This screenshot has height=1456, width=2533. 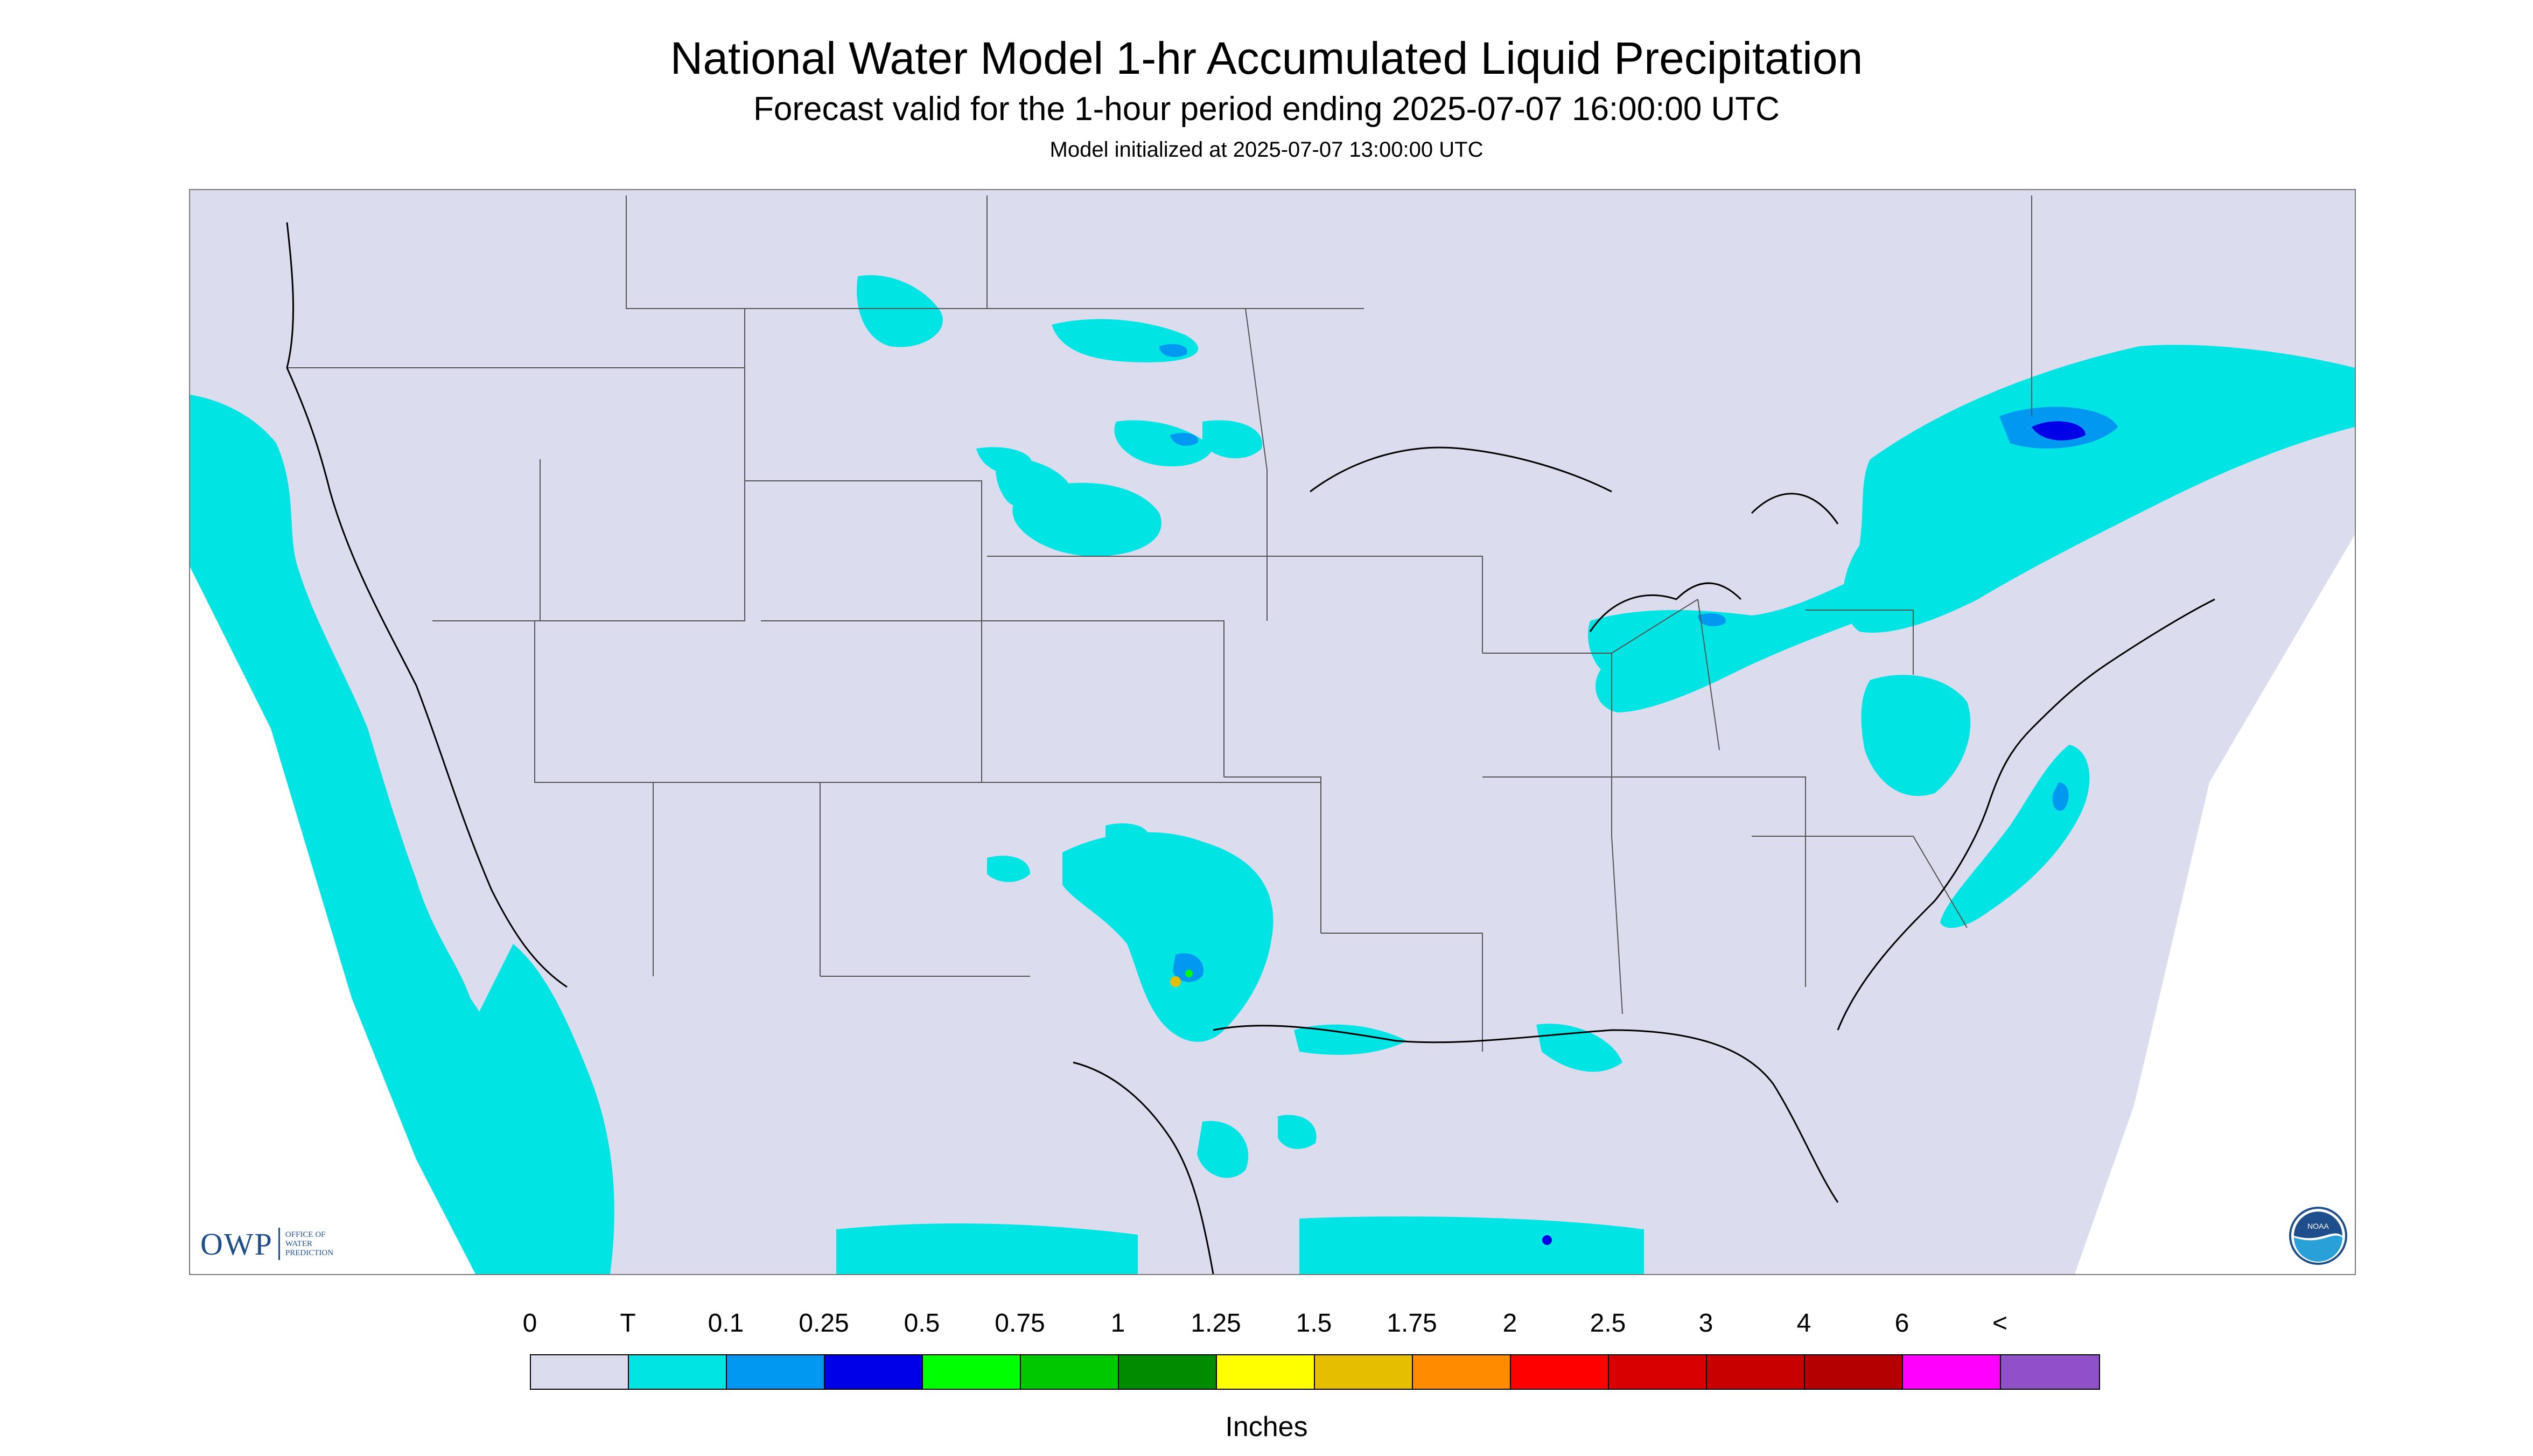 What do you see at coordinates (2318, 1226) in the screenshot?
I see `noaa-logo-text: NOAA` at bounding box center [2318, 1226].